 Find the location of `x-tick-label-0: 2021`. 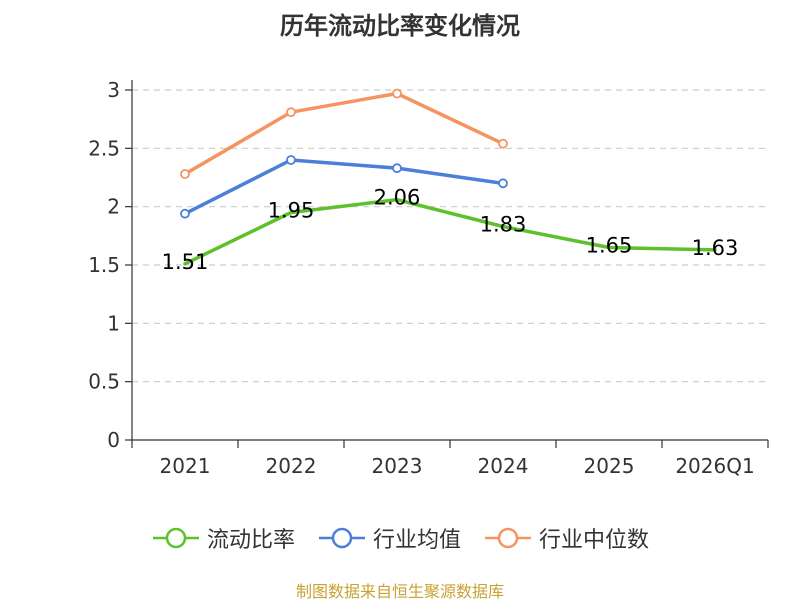

x-tick-label-0: 2021 is located at coordinates (185, 466).